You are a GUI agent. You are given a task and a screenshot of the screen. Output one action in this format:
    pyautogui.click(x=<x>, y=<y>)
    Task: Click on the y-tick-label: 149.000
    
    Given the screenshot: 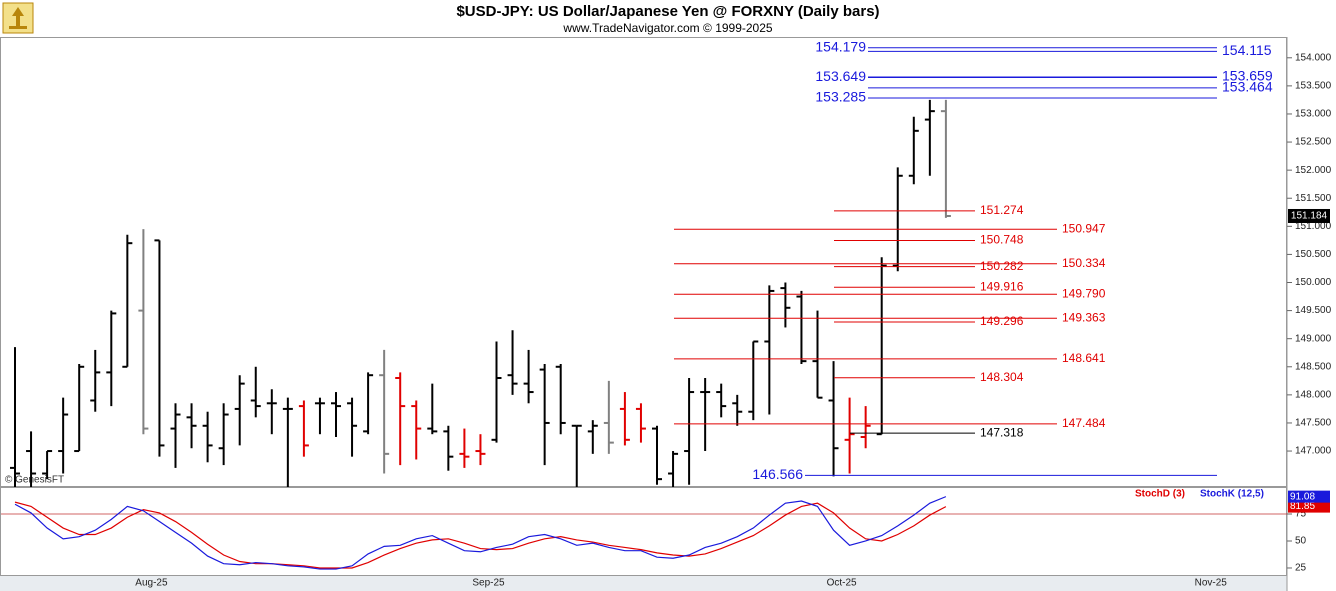 What is the action you would take?
    pyautogui.click(x=1313, y=338)
    